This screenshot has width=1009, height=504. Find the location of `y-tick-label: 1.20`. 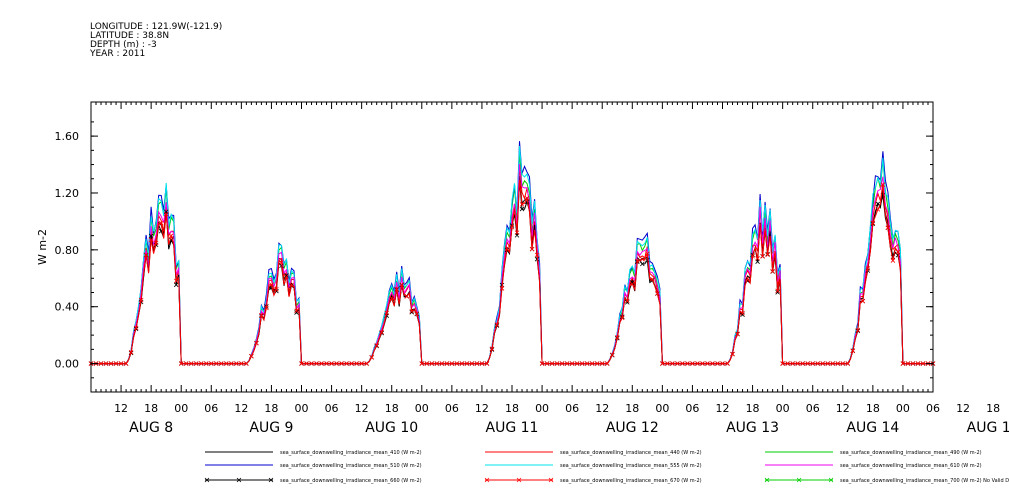

y-tick-label: 1.20 is located at coordinates (67, 193).